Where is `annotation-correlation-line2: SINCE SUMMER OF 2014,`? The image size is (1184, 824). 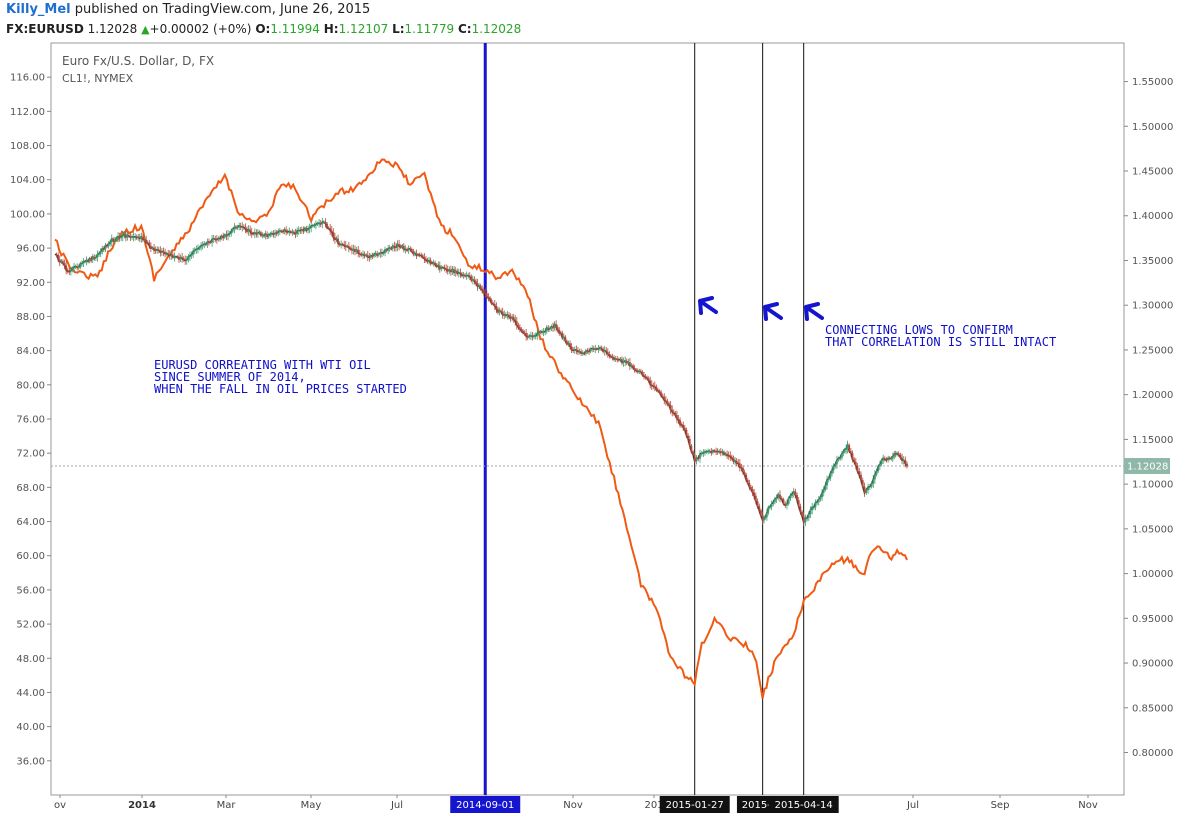 annotation-correlation-line2: SINCE SUMMER OF 2014, is located at coordinates (230, 377).